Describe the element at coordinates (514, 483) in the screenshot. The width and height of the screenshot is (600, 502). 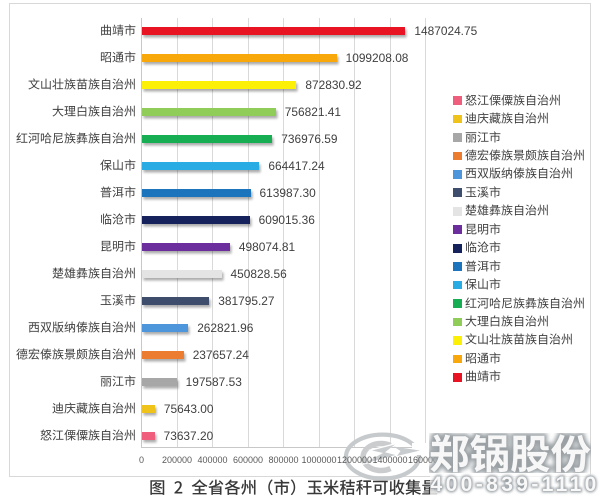
I see `svg-text: 400-839-1110` at that location.